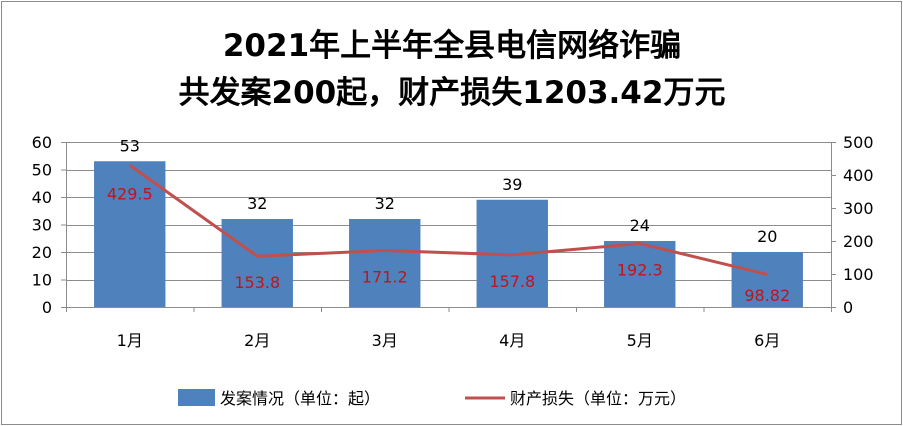 The width and height of the screenshot is (903, 426). Describe the element at coordinates (858, 208) in the screenshot. I see `y-right-tick-label: 300` at that location.